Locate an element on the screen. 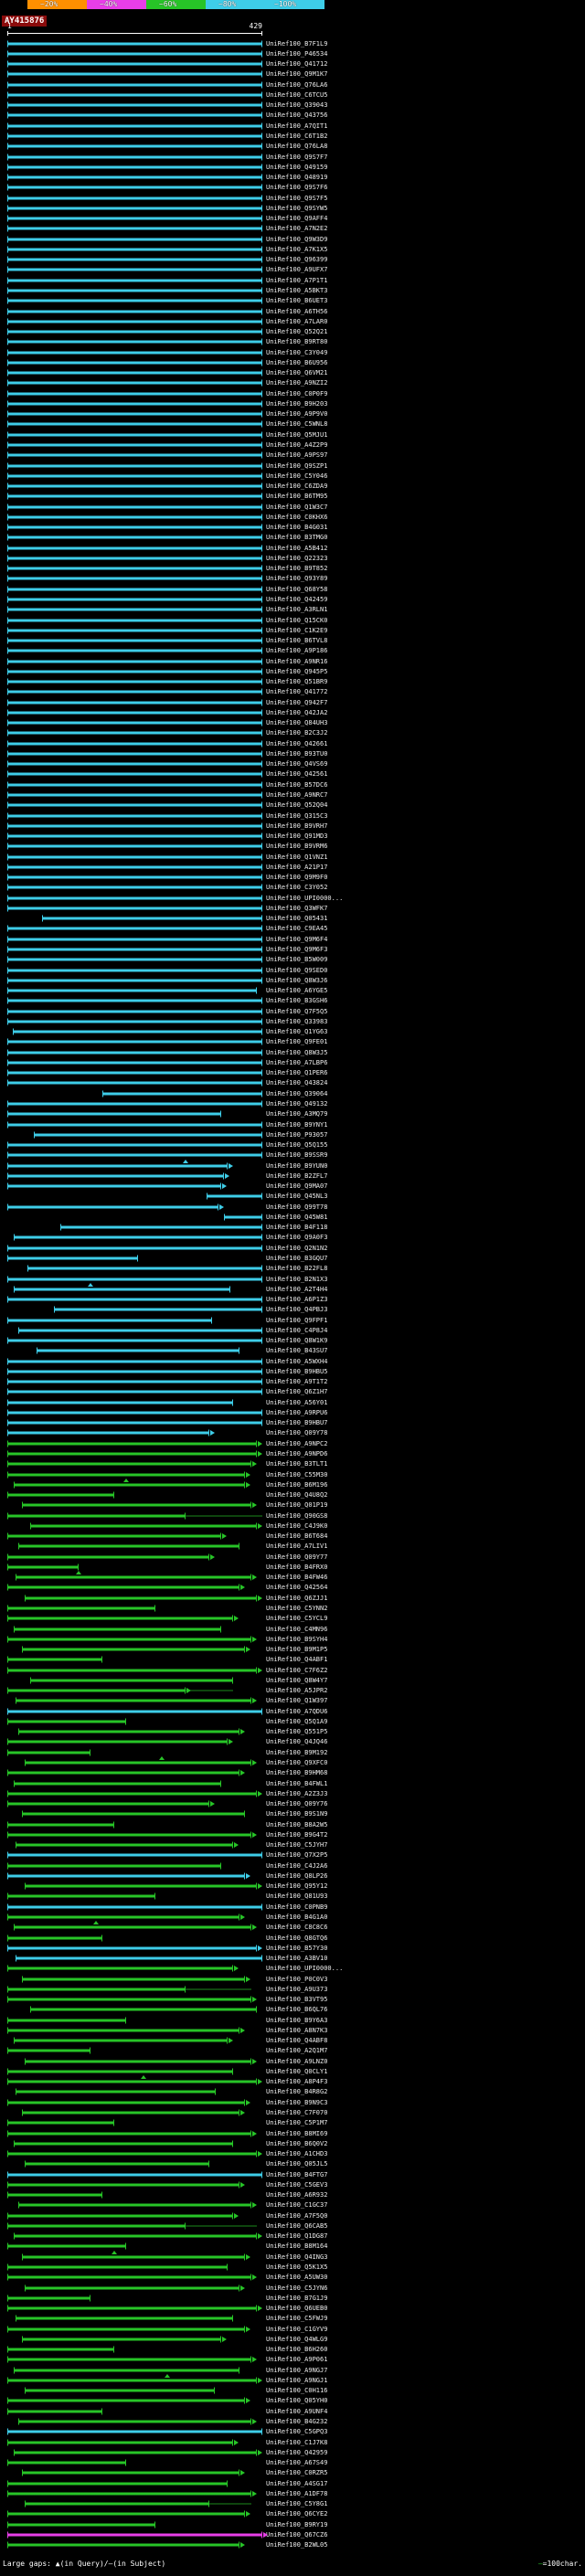 This screenshot has width=585, height=2576. hit-label: UniRef100_Q5K1X5 is located at coordinates (297, 2267).